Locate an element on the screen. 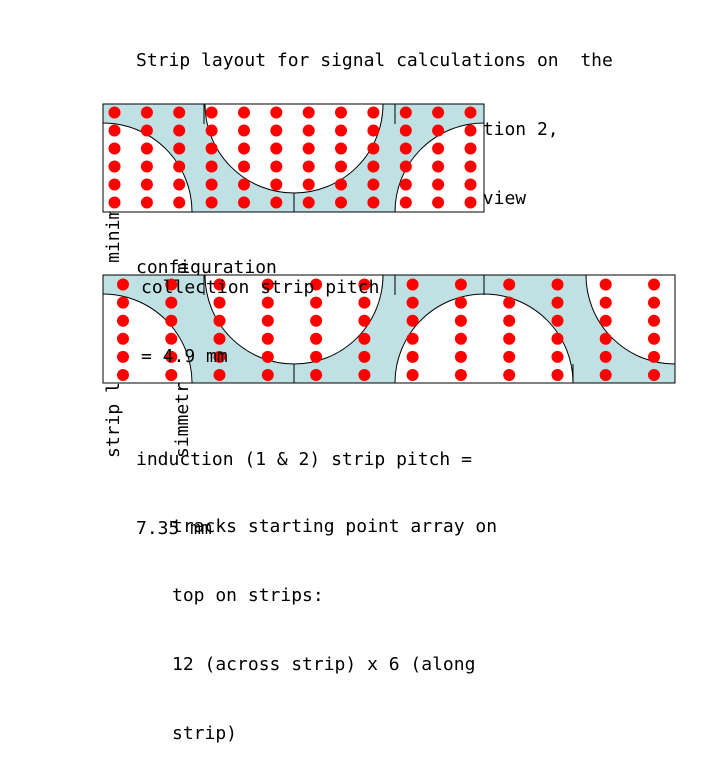 This screenshot has height=768, width=728. induction-pitch-label: induction (1 & 2) strip pitch = 7.35 mm is located at coordinates (304, 482).